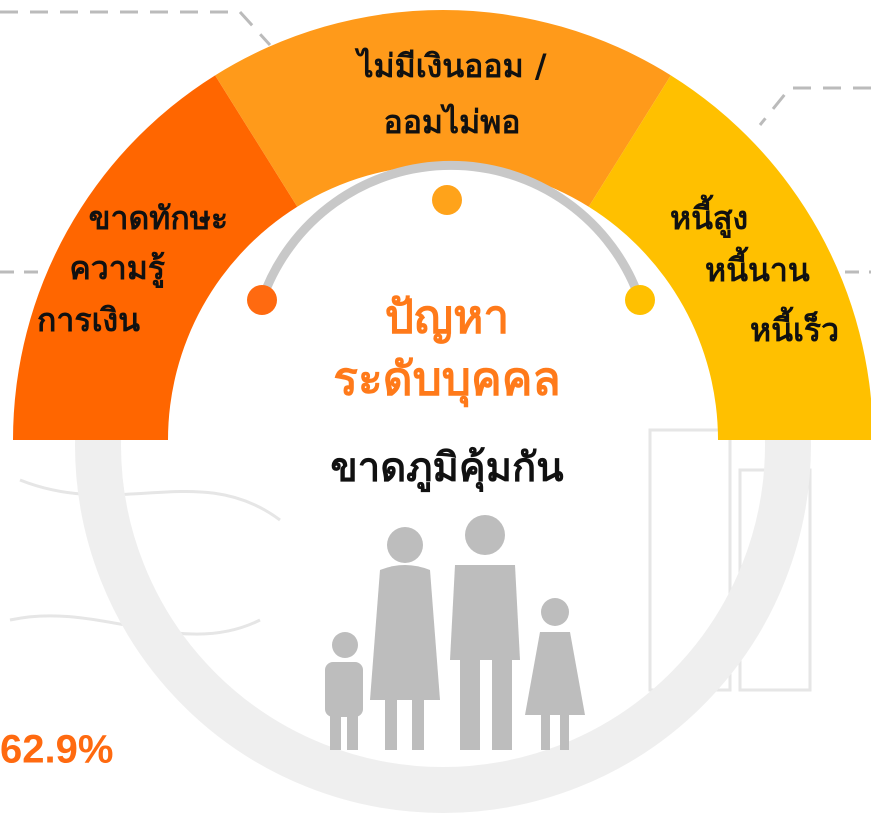 The height and width of the screenshot is (820, 871). Describe the element at coordinates (158, 218) in the screenshot. I see `segment-label: ขาดทักษะ` at that location.